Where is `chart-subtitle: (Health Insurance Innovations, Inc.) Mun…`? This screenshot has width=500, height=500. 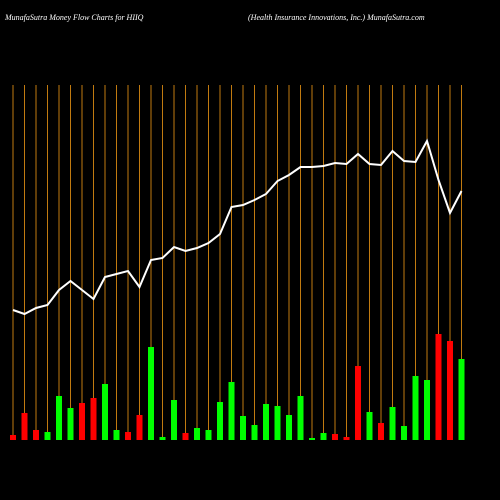 chart-subtitle: (Health Insurance Innovations, Inc.) Mun… is located at coordinates (336, 17).